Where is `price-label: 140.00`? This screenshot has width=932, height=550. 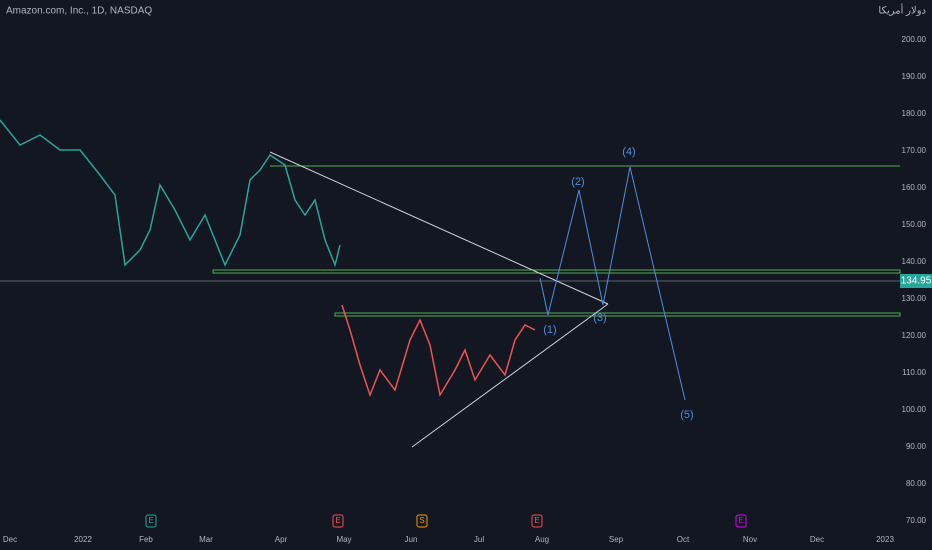 price-label: 140.00 is located at coordinates (914, 261).